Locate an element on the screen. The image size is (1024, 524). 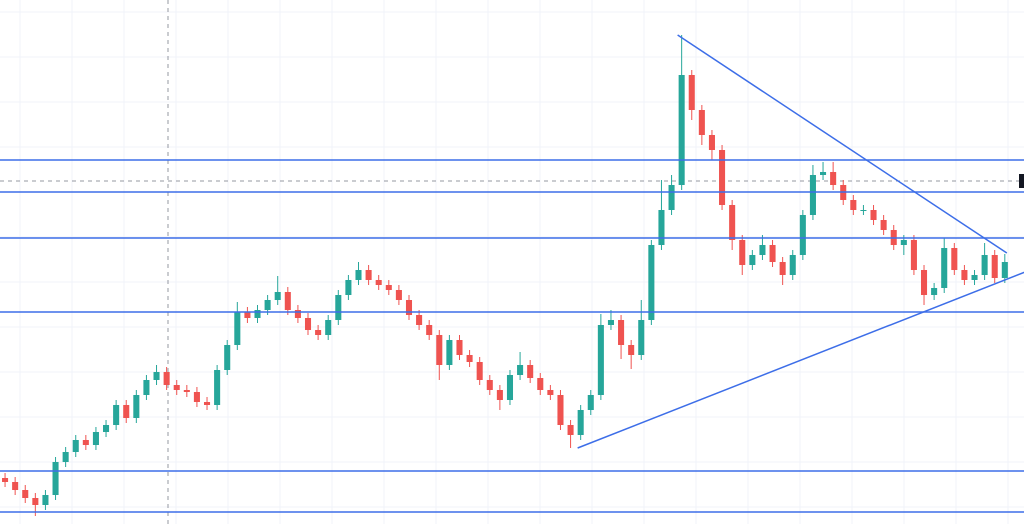
trend-line is located at coordinates (800, 360).